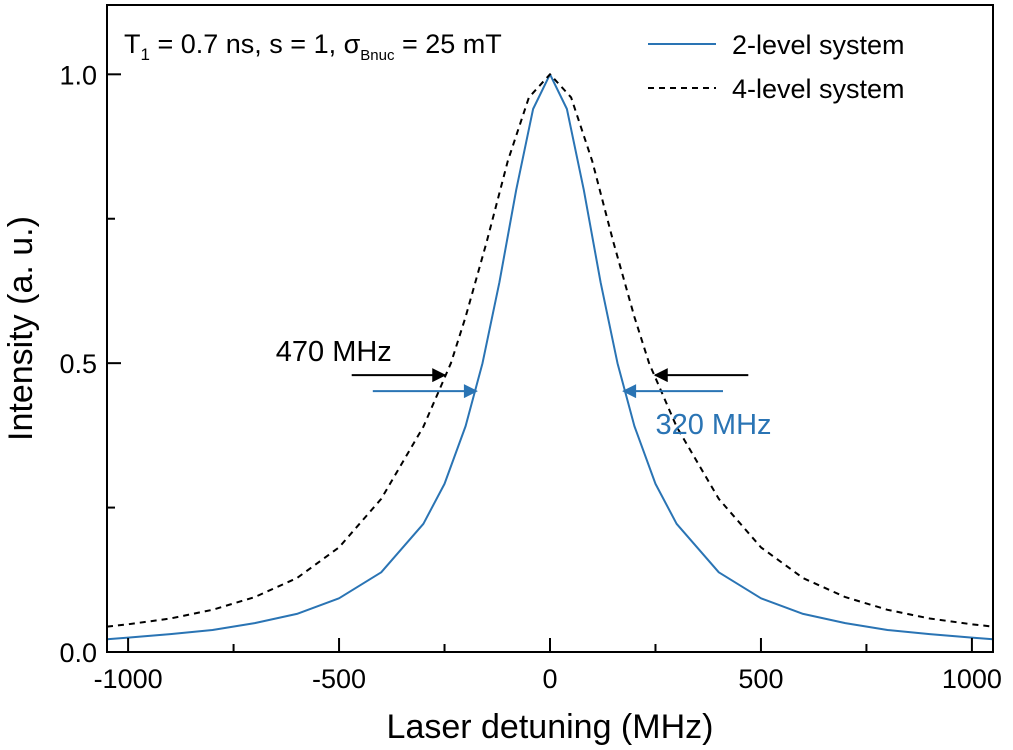 The height and width of the screenshot is (750, 1013). Describe the element at coordinates (818, 45) in the screenshot. I see `legend-label: 2-level system` at that location.